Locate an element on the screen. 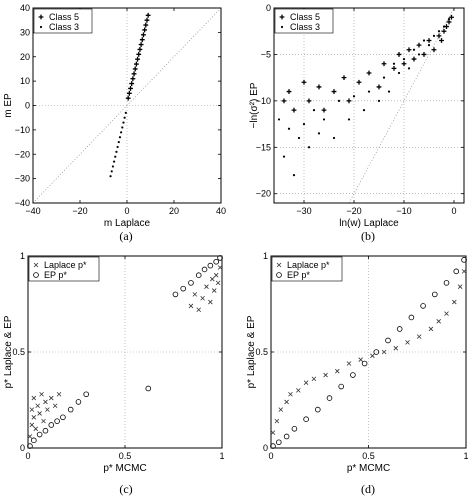  y-tick-label: −15 is located at coordinates (263, 147).